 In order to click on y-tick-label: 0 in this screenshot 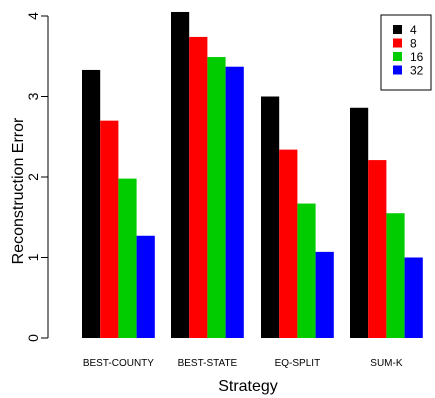, I will do `click(33, 338)`.